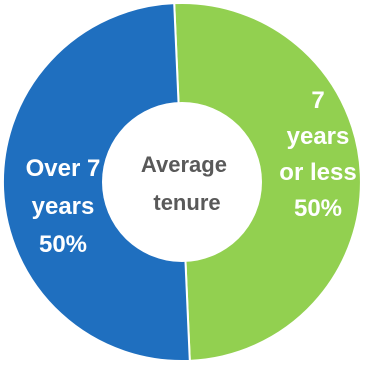  Describe the element at coordinates (186, 202) in the screenshot. I see `center-label-line-2: tenure` at that location.